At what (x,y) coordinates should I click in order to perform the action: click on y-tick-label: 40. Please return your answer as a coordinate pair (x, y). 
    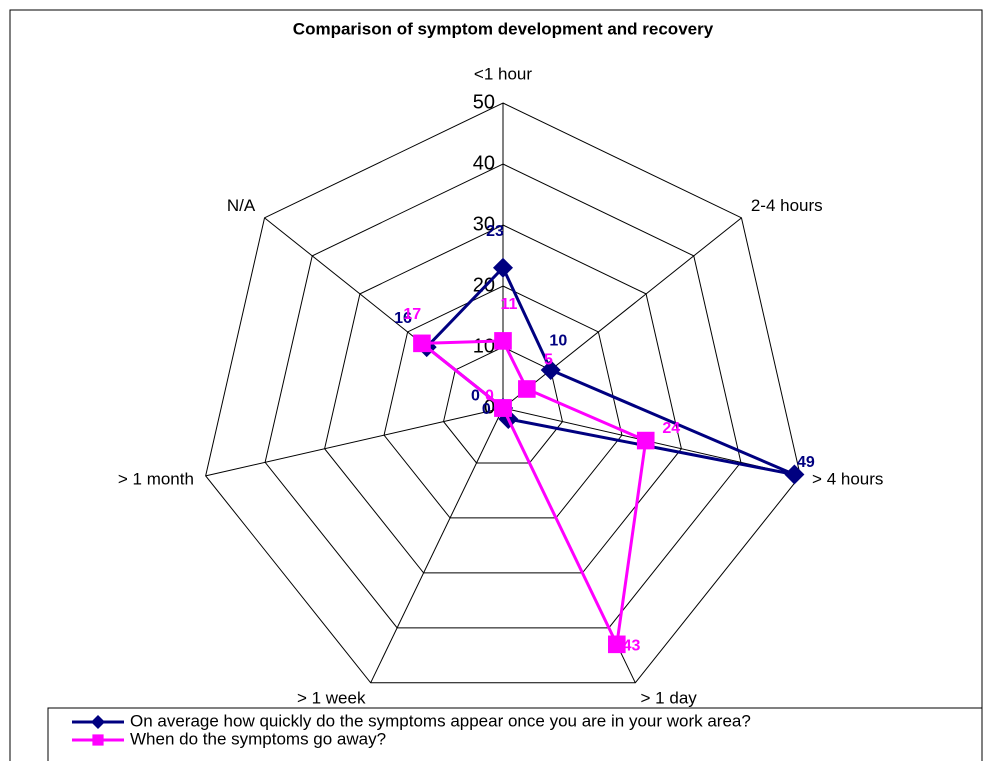
    Looking at the image, I should click on (484, 163).